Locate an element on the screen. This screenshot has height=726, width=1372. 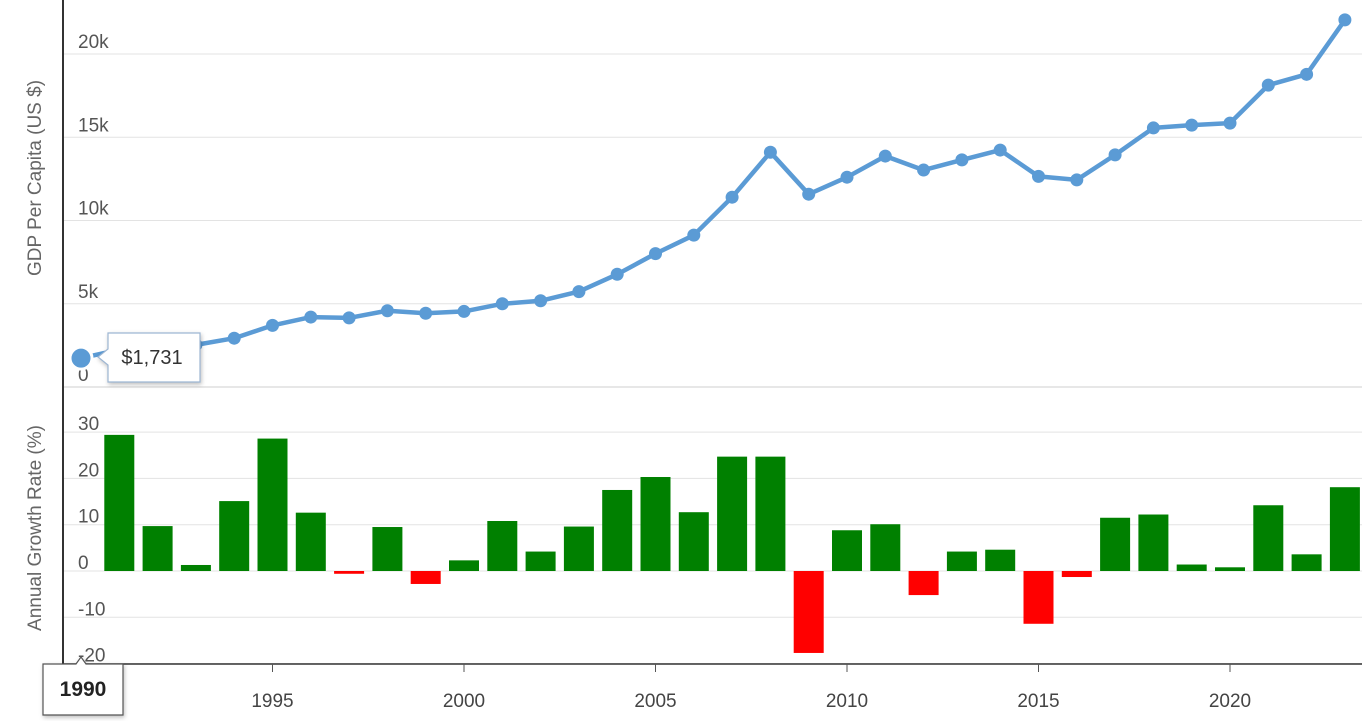
x-tick-label: 2000 is located at coordinates (464, 701).